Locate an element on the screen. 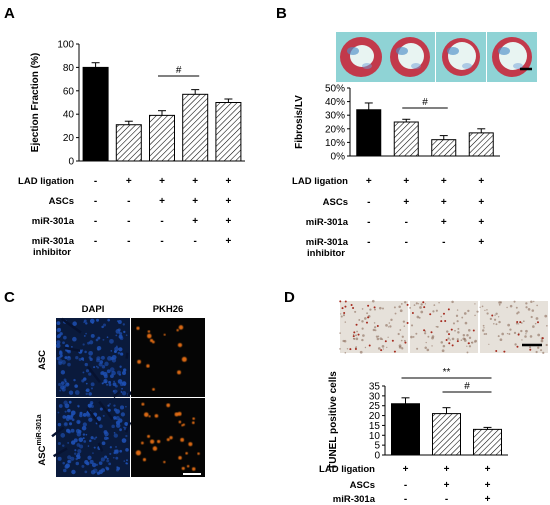 This screenshot has width=550, height=505. bar is located at coordinates (444, 148).